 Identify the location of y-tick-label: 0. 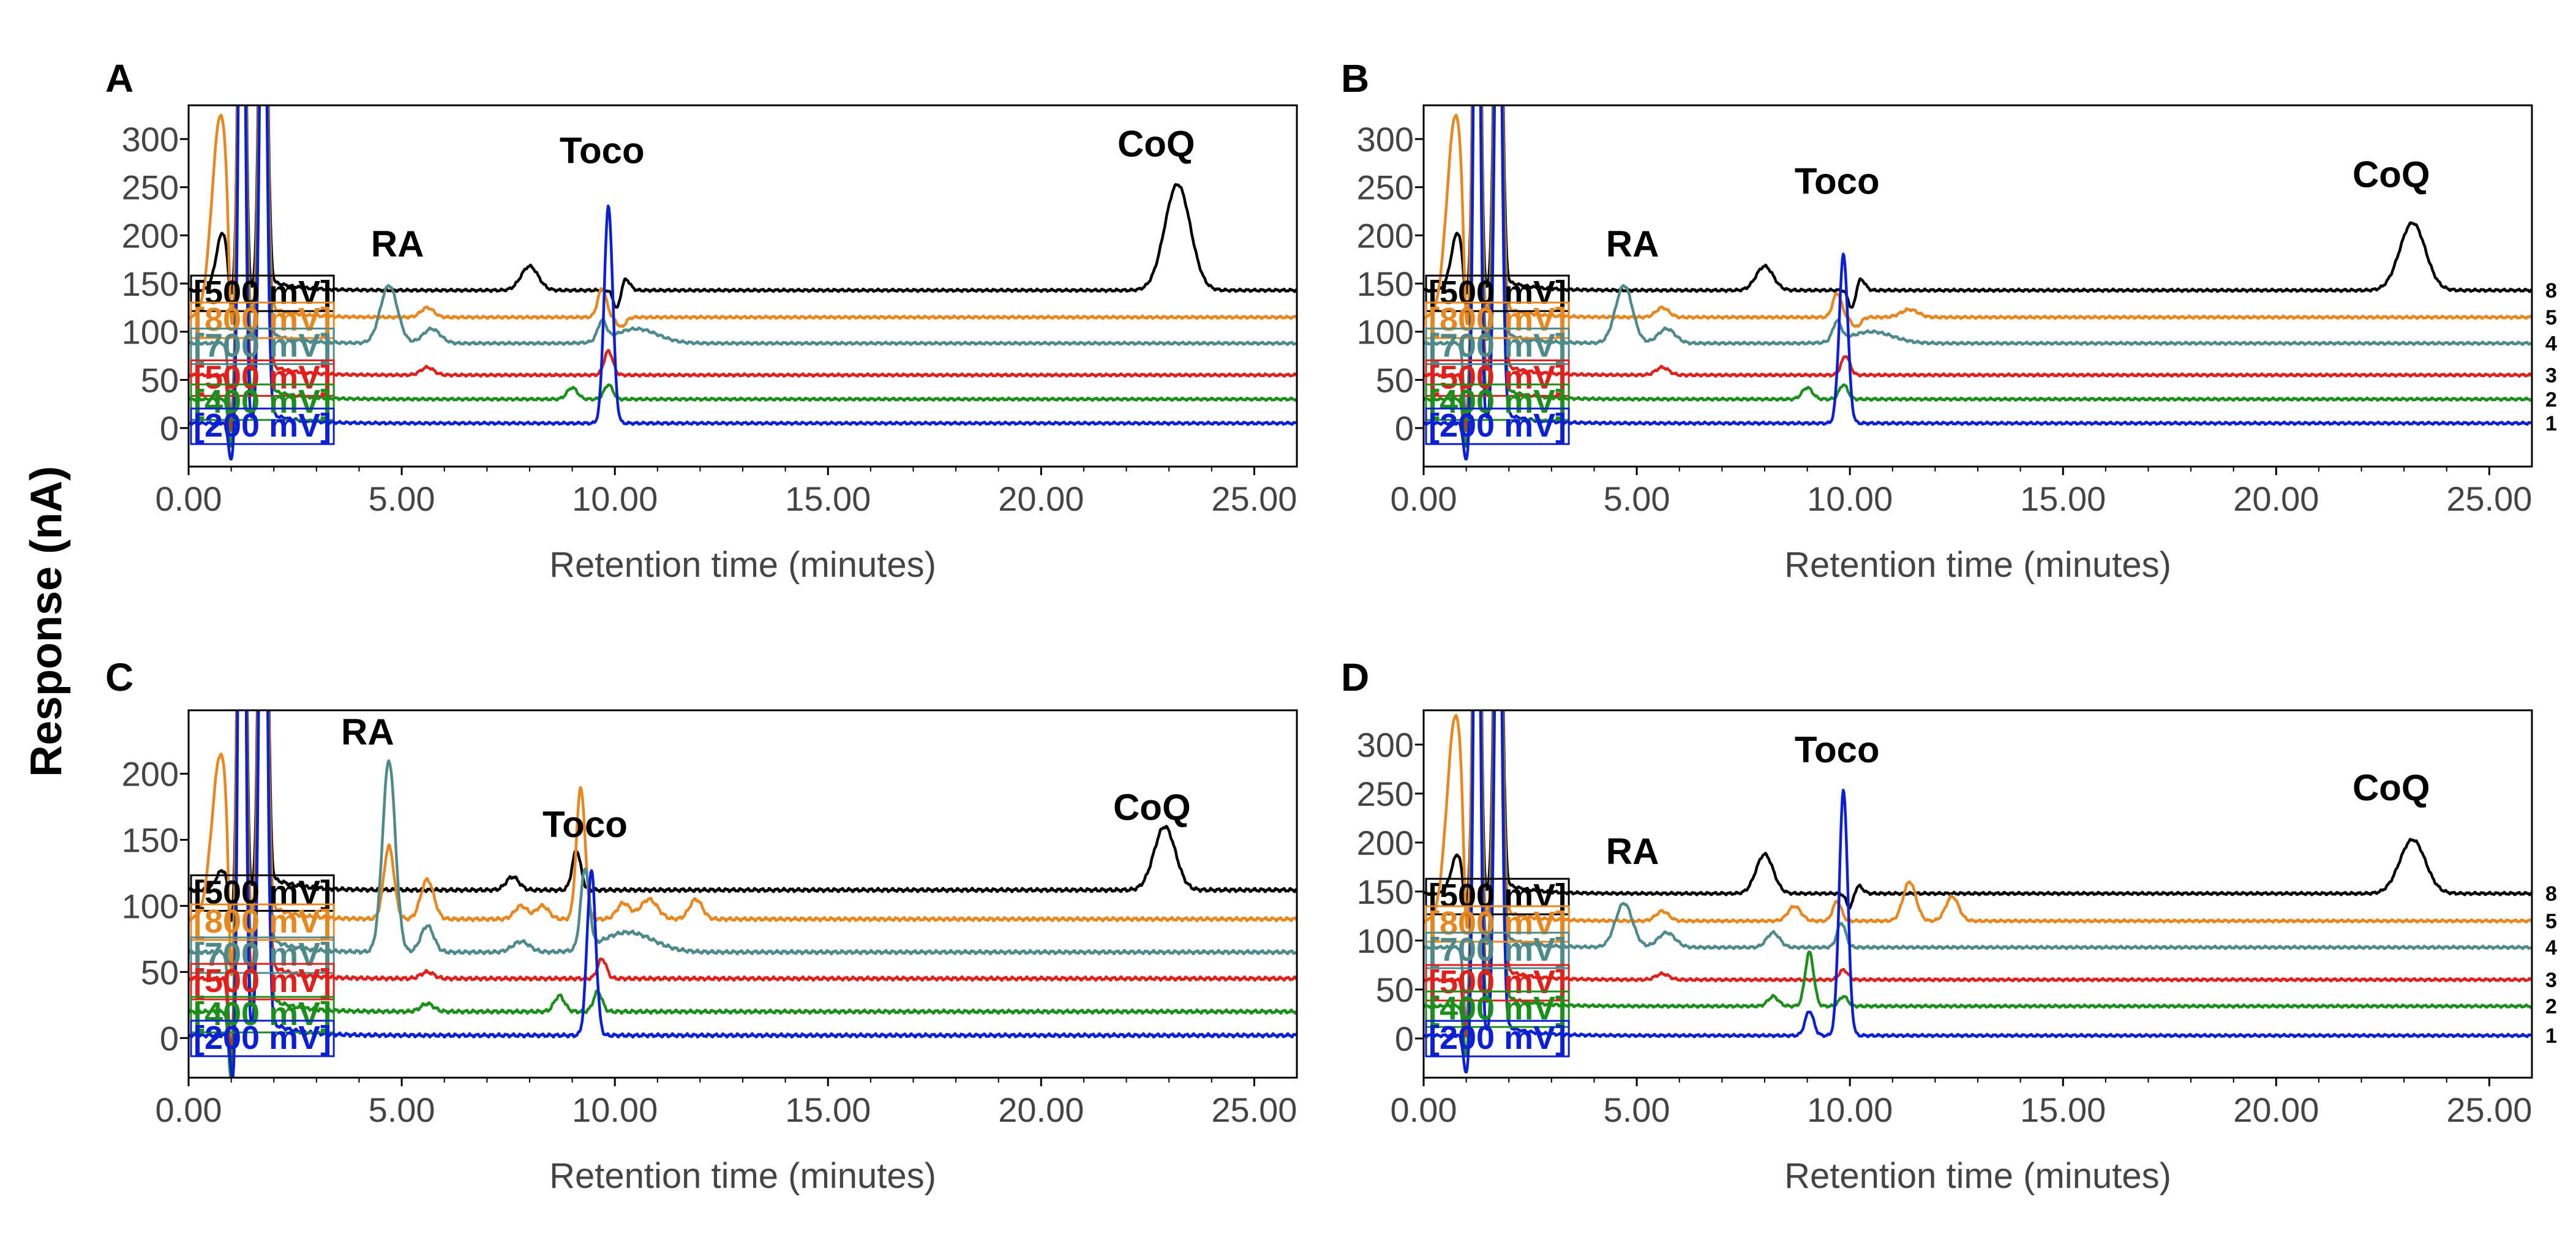
(1404, 1039).